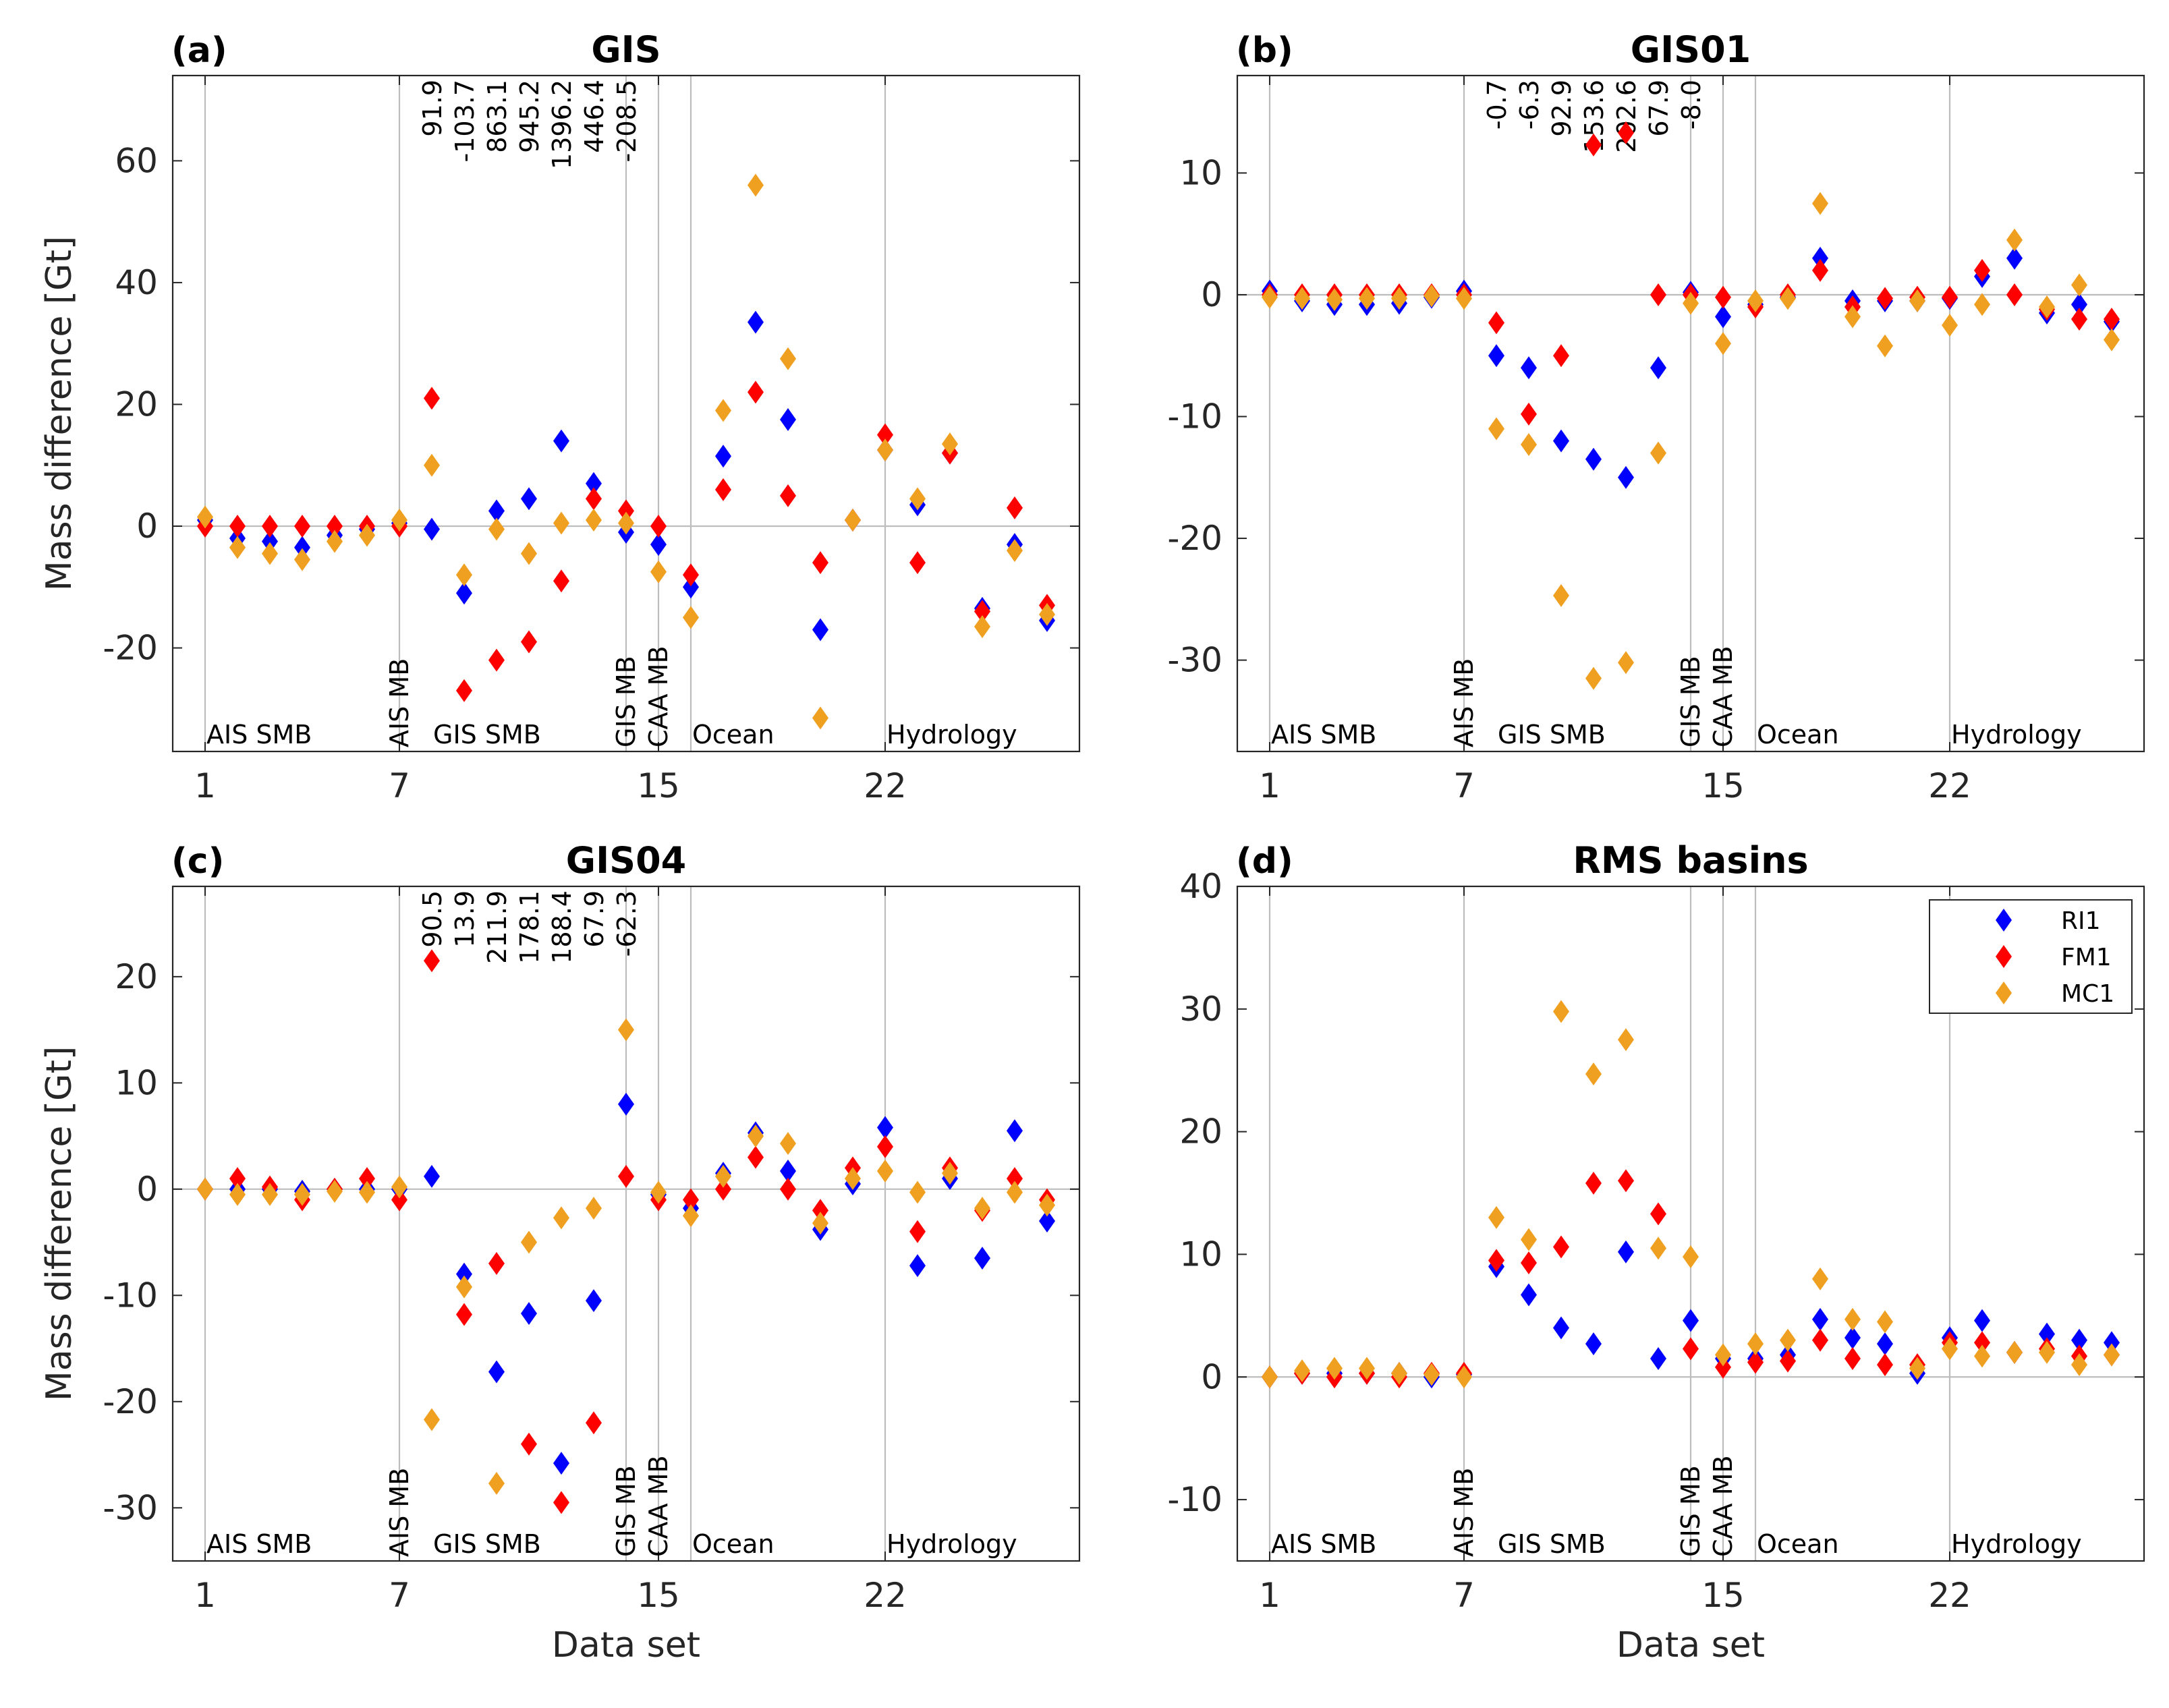 The image size is (2169, 1708). What do you see at coordinates (197, 861) in the screenshot?
I see `panel-label: (c)` at bounding box center [197, 861].